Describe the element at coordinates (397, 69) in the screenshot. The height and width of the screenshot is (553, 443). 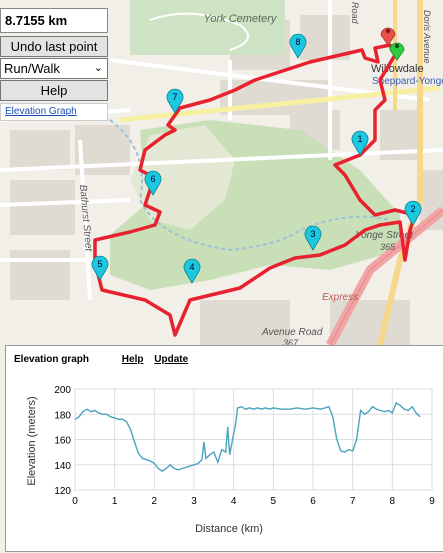
I see `willowdale-label: Willowdale` at that location.